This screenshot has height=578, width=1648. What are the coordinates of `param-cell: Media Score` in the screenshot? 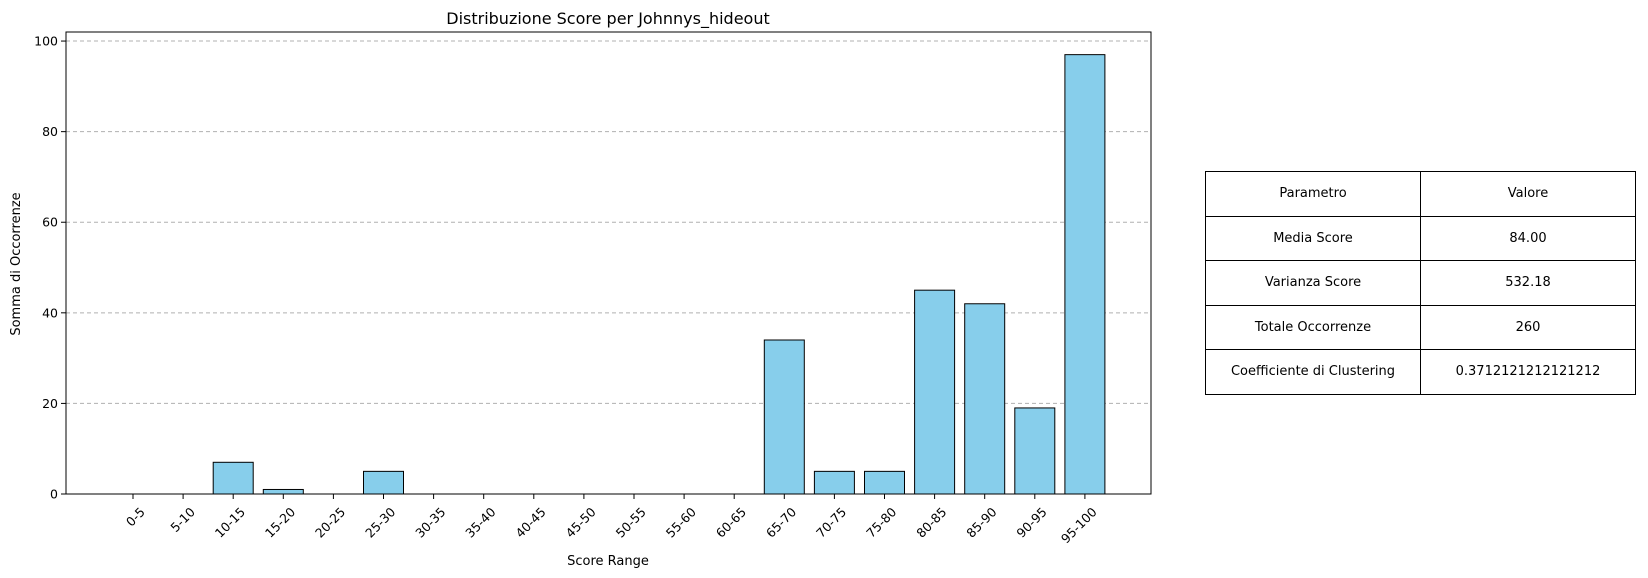 It's located at (1313, 238).